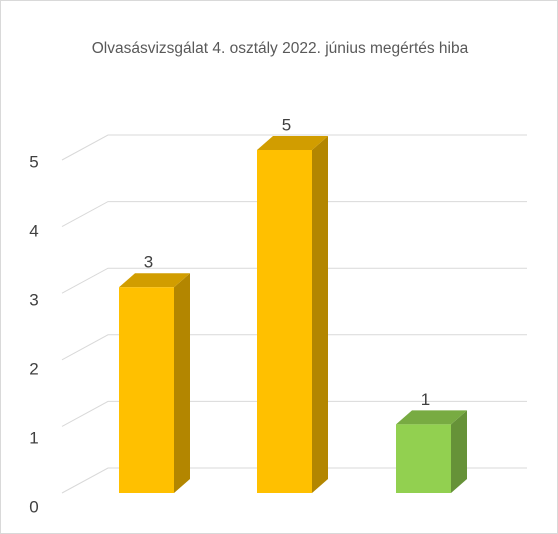 Image resolution: width=558 pixels, height=534 pixels. What do you see at coordinates (425, 399) in the screenshot?
I see `data-label: 1` at bounding box center [425, 399].